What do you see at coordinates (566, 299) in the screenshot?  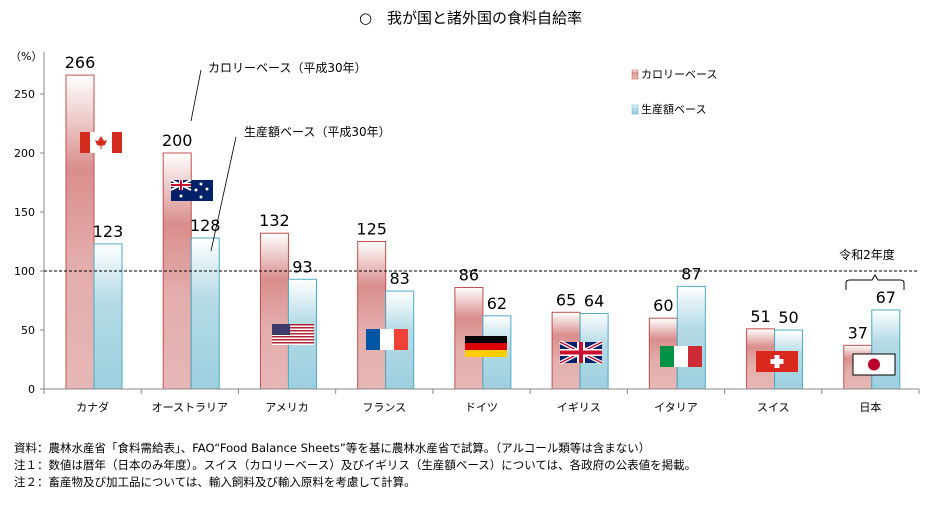 I see `data-label-calorie: 65` at bounding box center [566, 299].